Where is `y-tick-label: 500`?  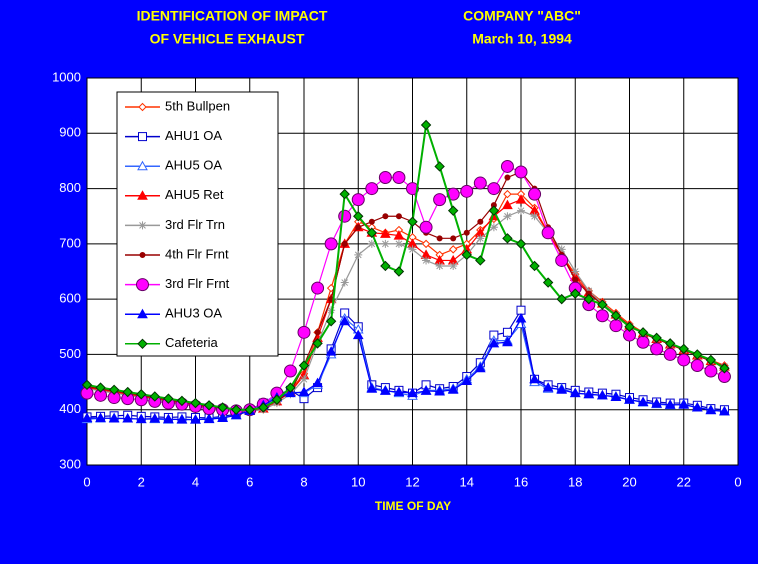 y-tick-label: 500 is located at coordinates (70, 353).